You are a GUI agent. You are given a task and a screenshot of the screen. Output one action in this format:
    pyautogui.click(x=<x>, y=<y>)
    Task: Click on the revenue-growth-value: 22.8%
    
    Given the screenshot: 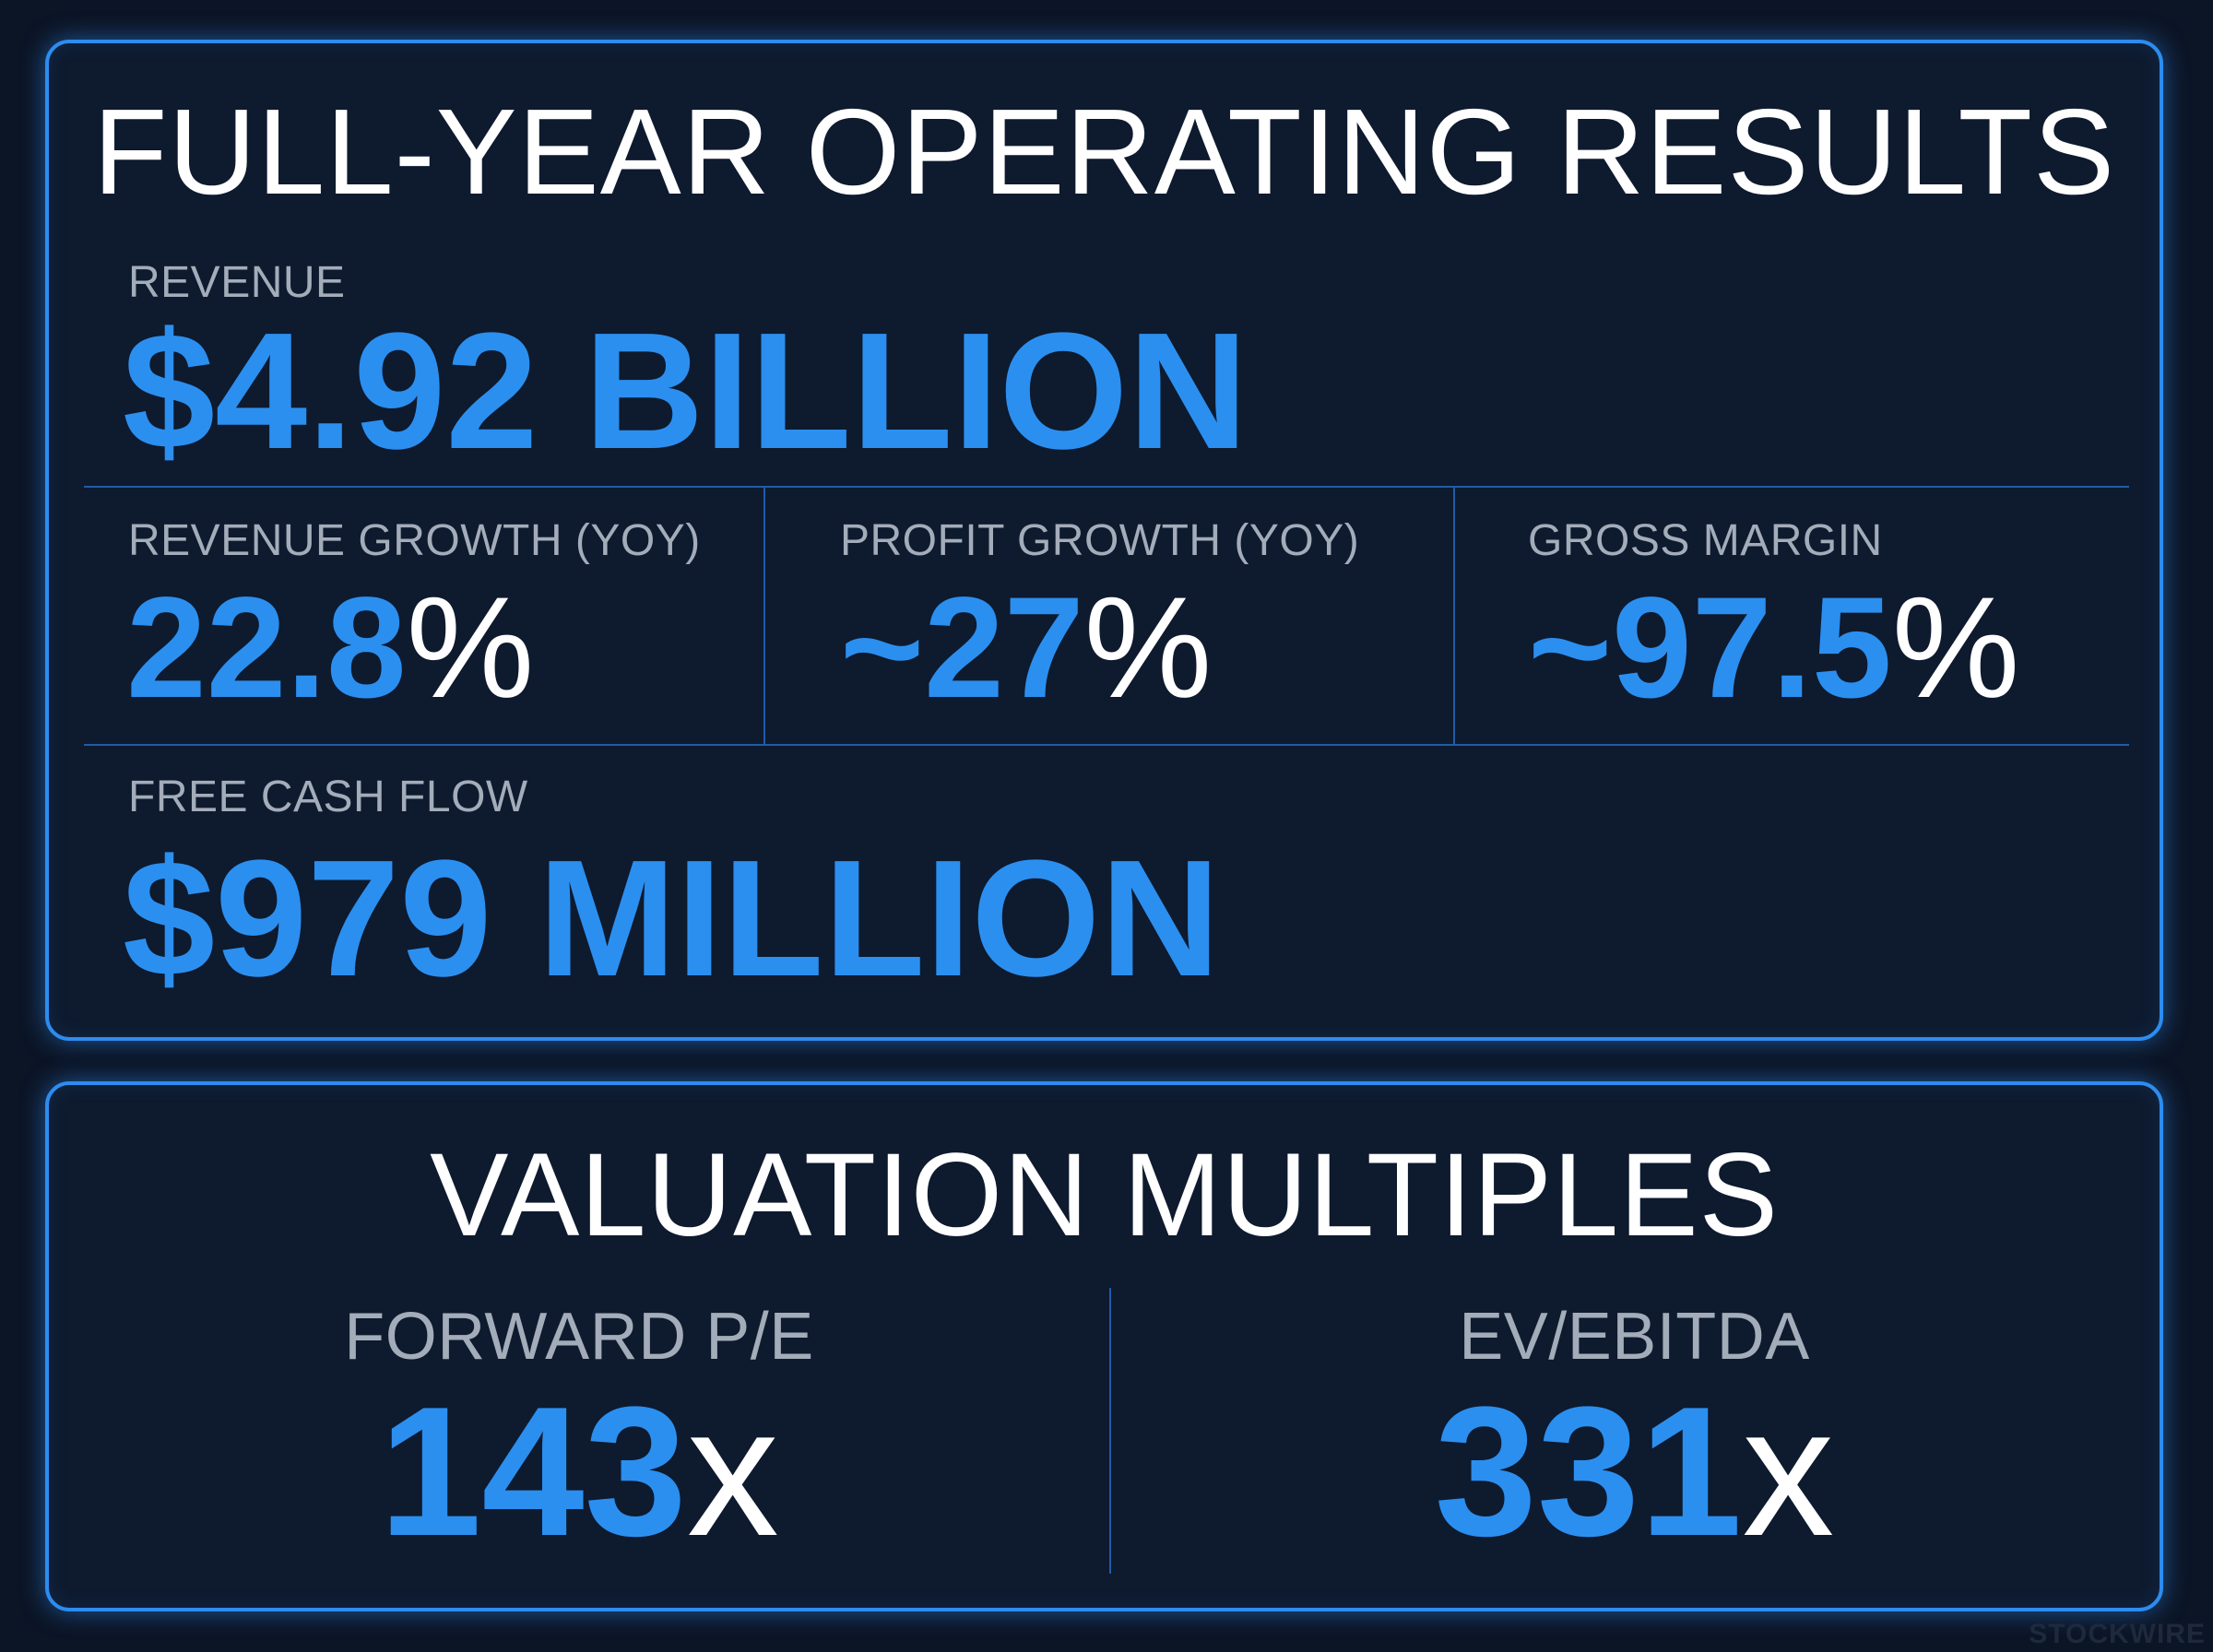 What is the action you would take?
    pyautogui.click(x=330, y=648)
    